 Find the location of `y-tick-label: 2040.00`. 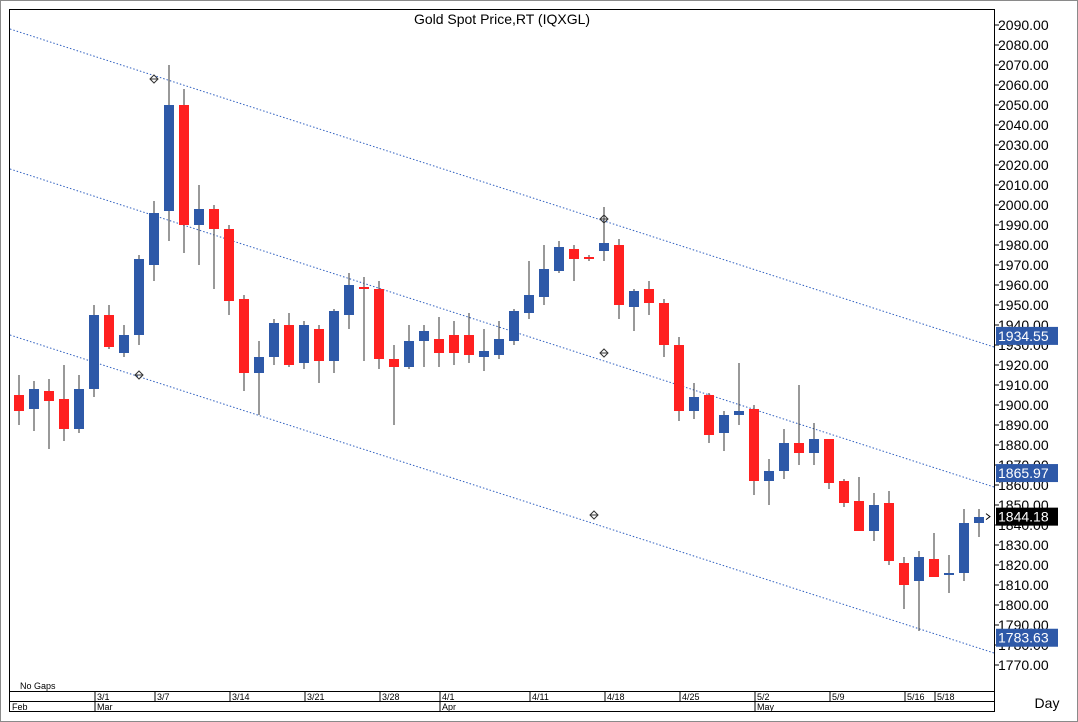

y-tick-label: 2040.00 is located at coordinates (1023, 125).